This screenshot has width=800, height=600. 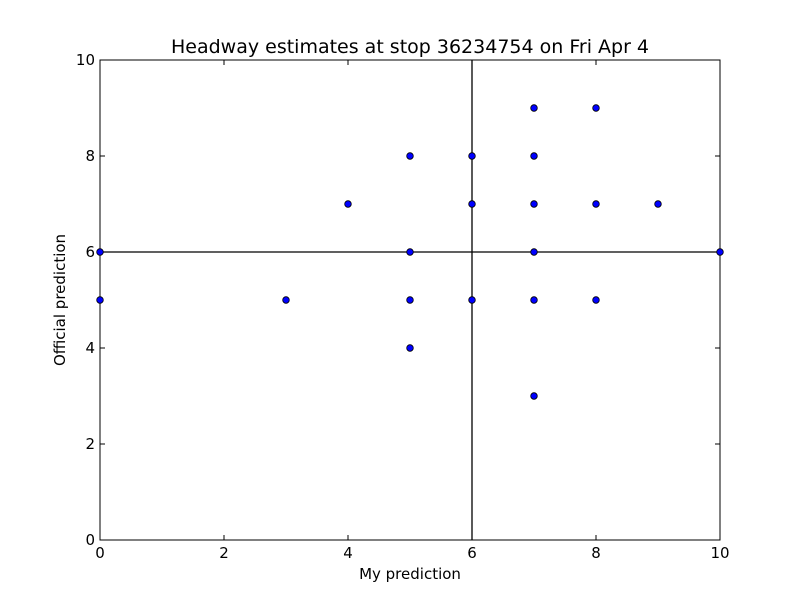 What do you see at coordinates (410, 574) in the screenshot?
I see `x-axis-label: My prediction` at bounding box center [410, 574].